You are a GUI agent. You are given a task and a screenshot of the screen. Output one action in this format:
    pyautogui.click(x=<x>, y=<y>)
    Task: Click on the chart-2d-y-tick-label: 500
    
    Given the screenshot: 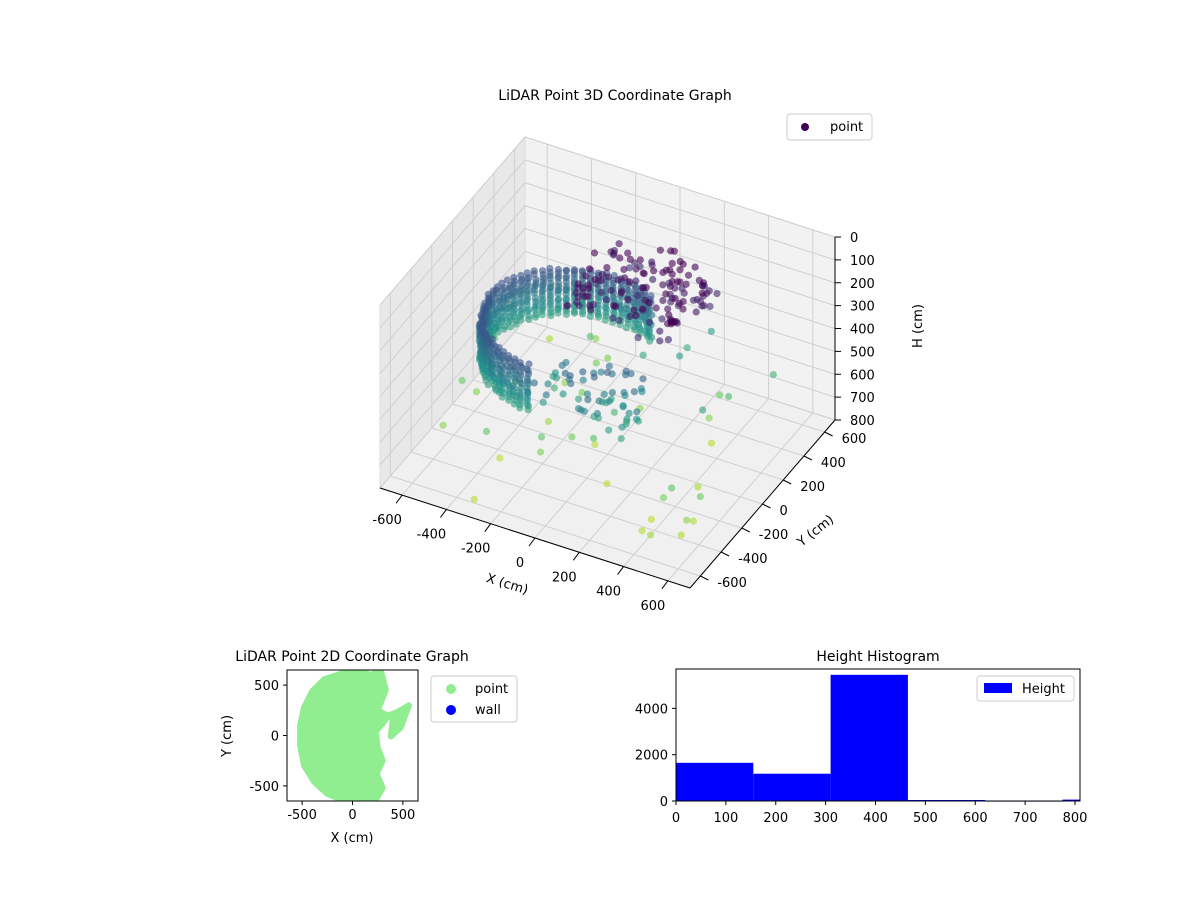 What is the action you would take?
    pyautogui.click(x=266, y=686)
    